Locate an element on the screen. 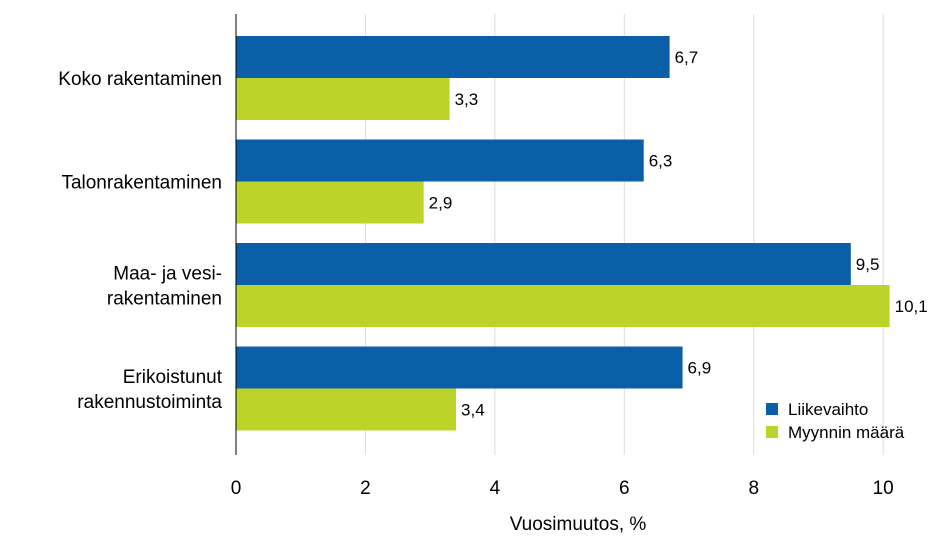  data-label: 2,9 is located at coordinates (441, 203).